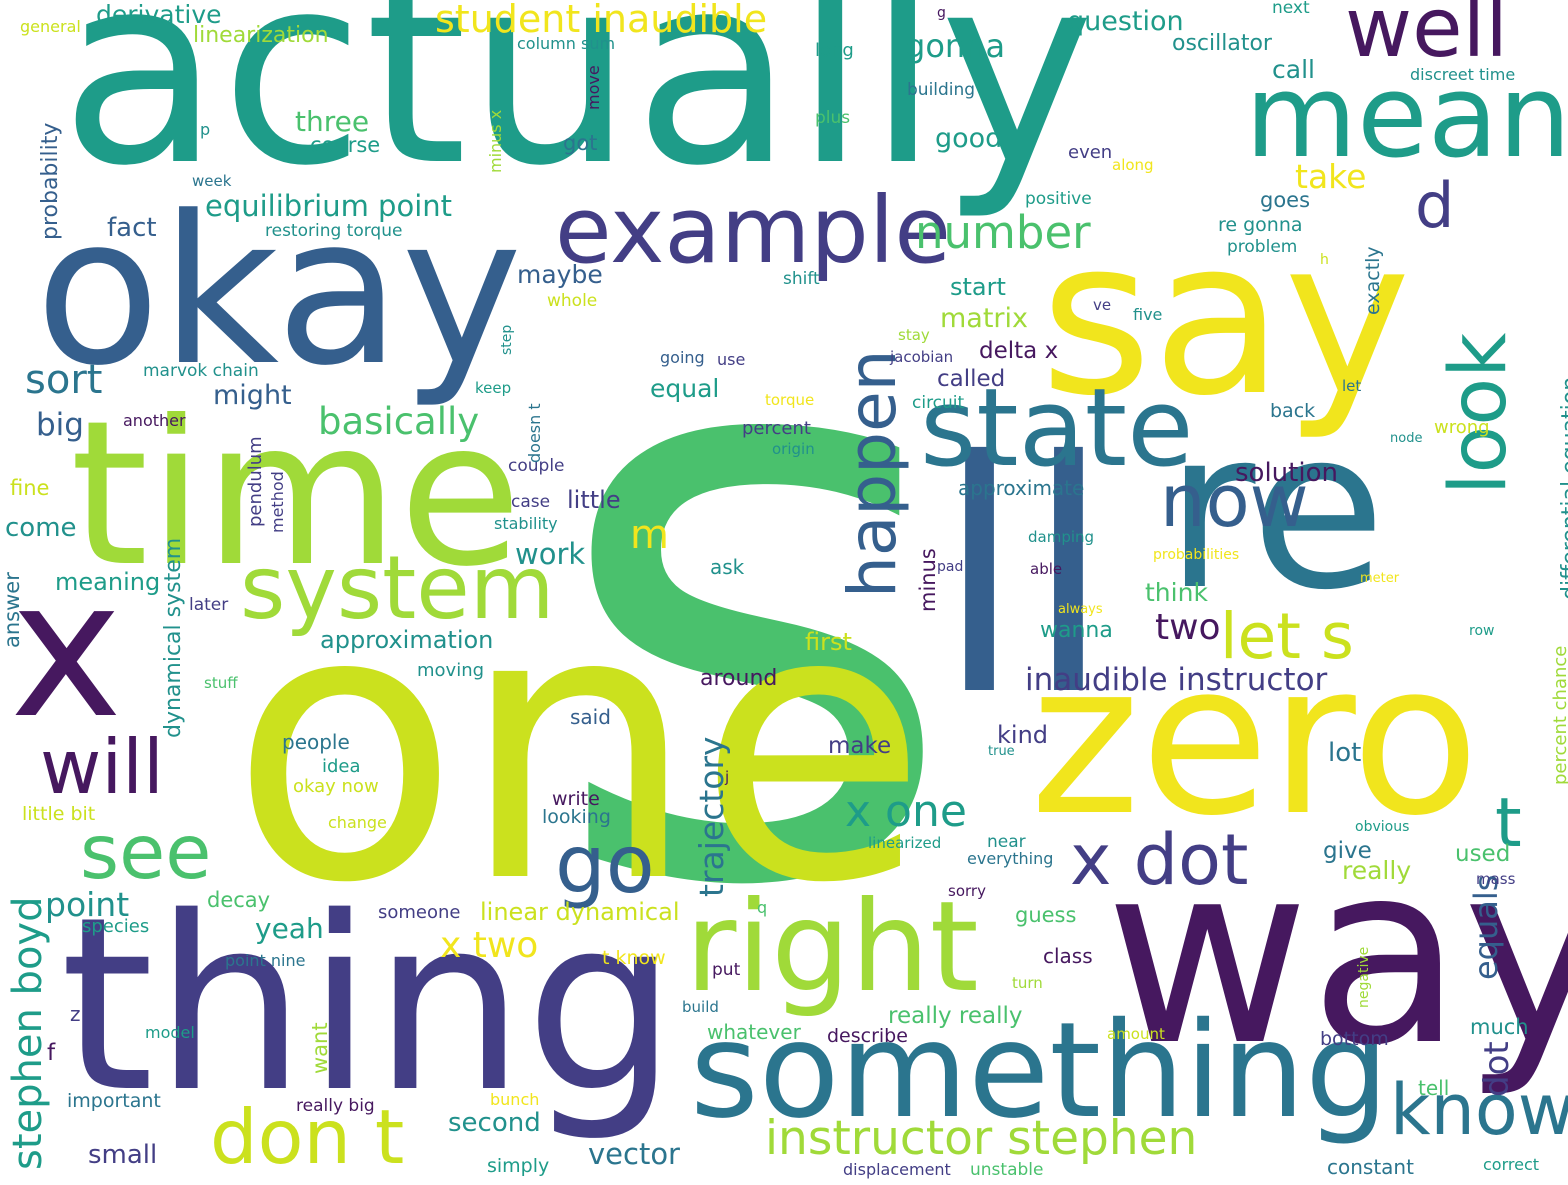 The width and height of the screenshot is (1568, 1185). Describe the element at coordinates (1336, 954) in the screenshot. I see `word-way: way` at that location.